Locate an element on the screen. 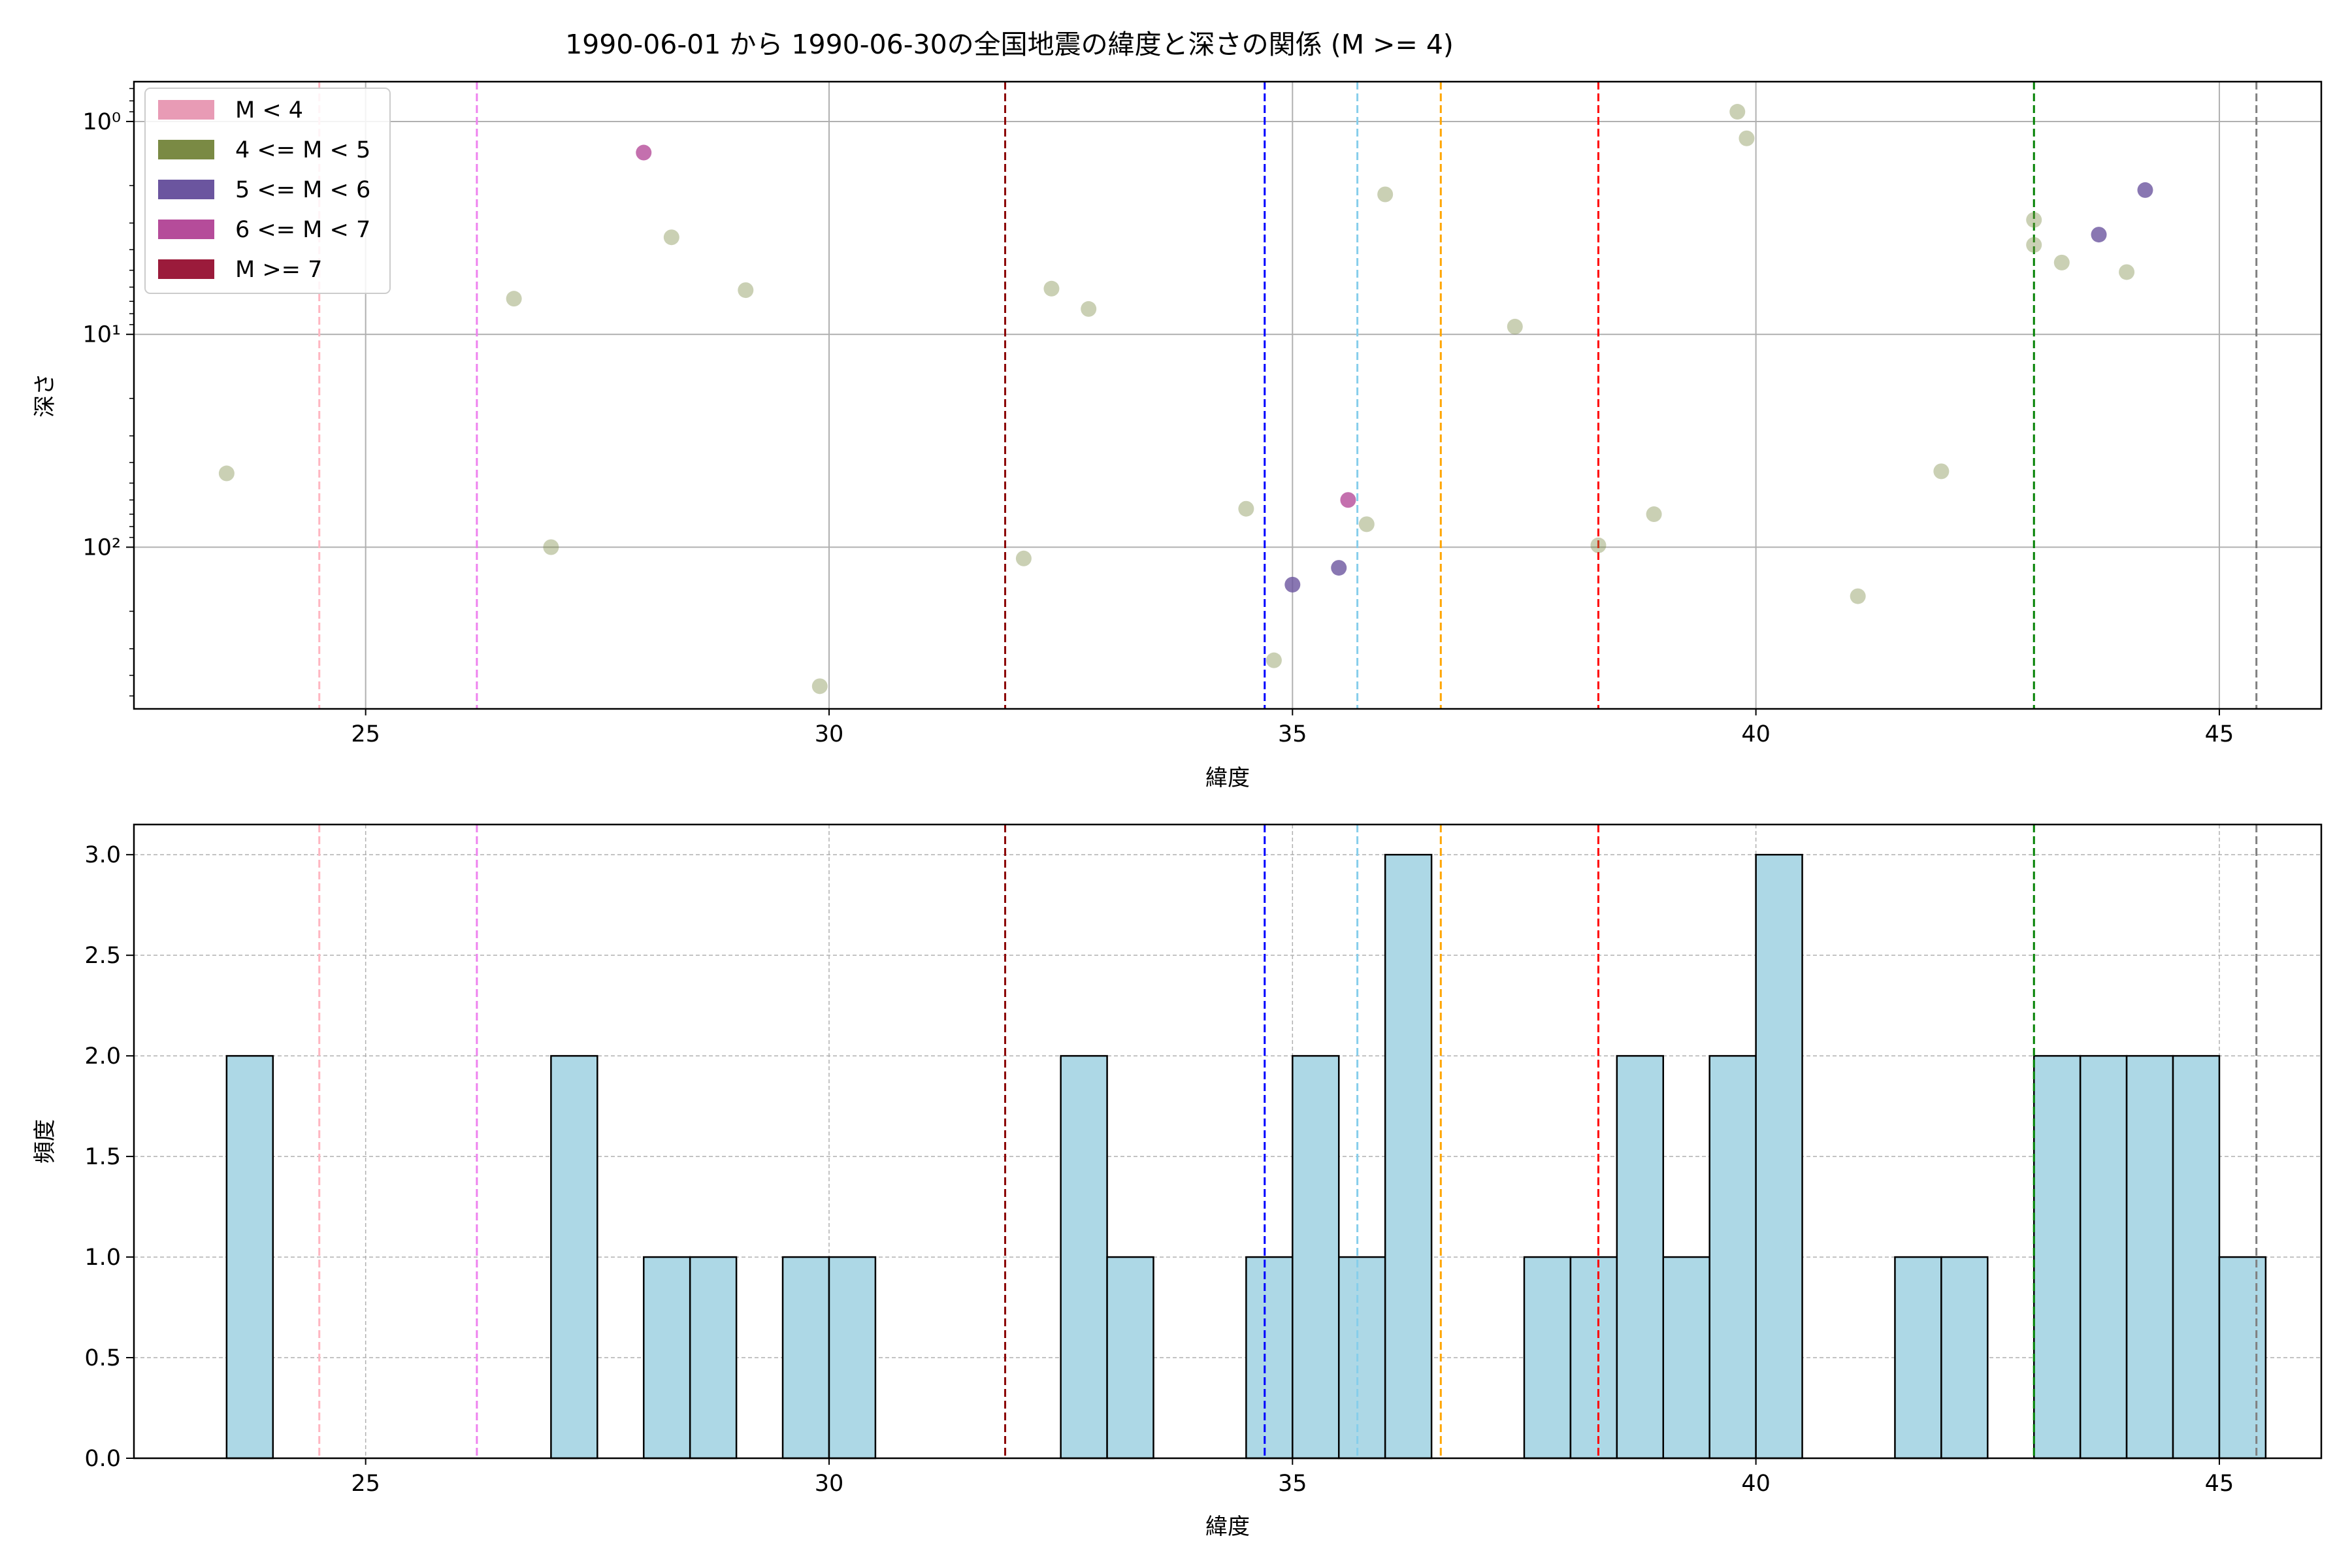 The image size is (2352, 1568). legend-label-m-6-7: 6 <= M < 7 is located at coordinates (302, 230).